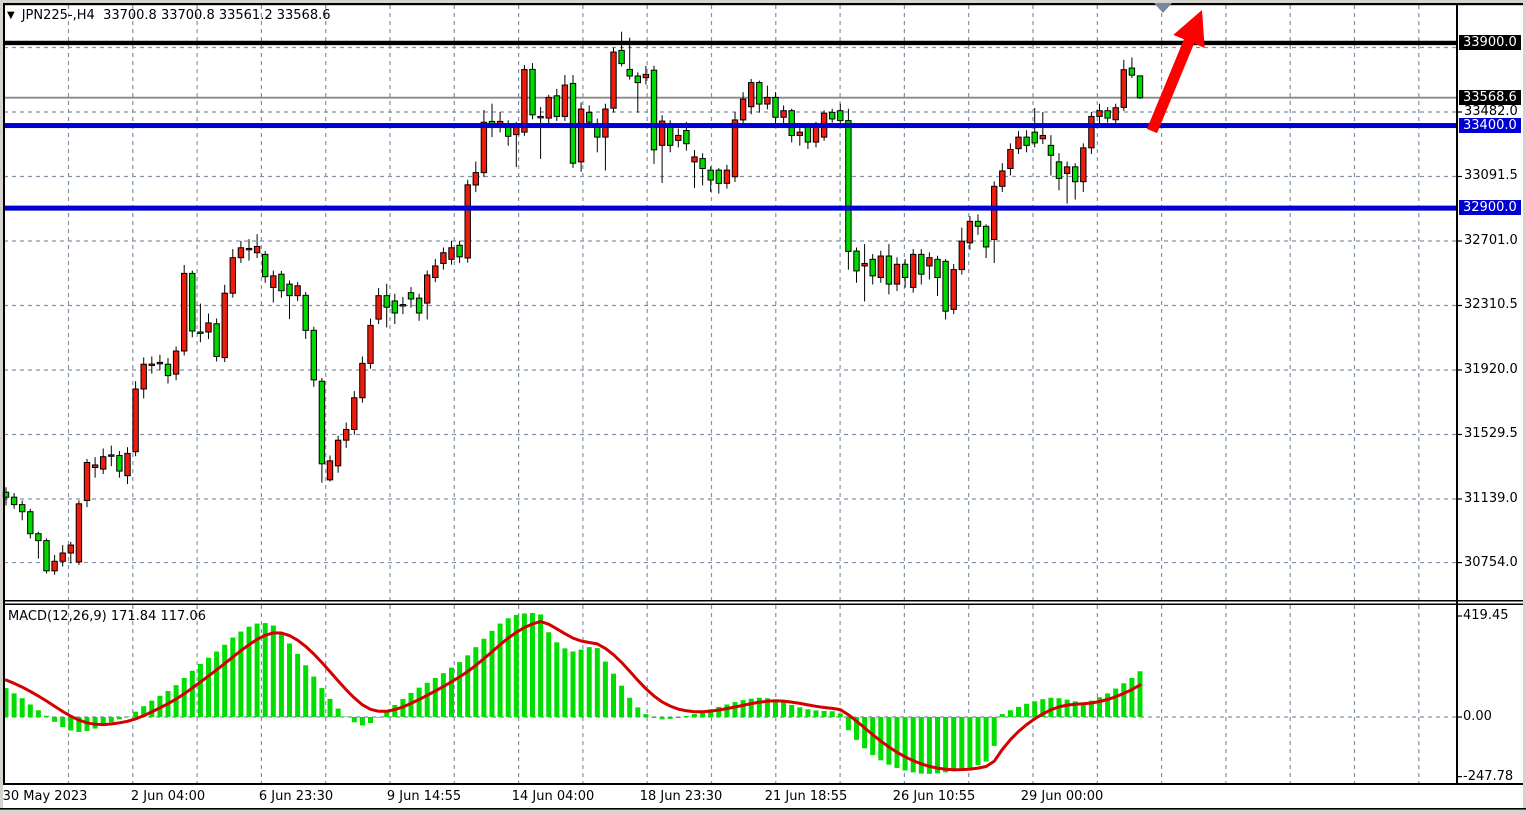 Image resolution: width=1526 pixels, height=813 pixels. I want to click on price-grid-label-31920.0: 31920.0, so click(1491, 369).